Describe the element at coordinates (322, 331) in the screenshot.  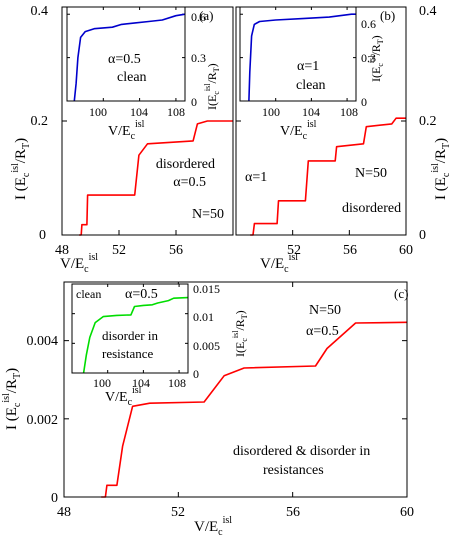
I see `panel-c-annotation-alpha: α=0.5` at that location.